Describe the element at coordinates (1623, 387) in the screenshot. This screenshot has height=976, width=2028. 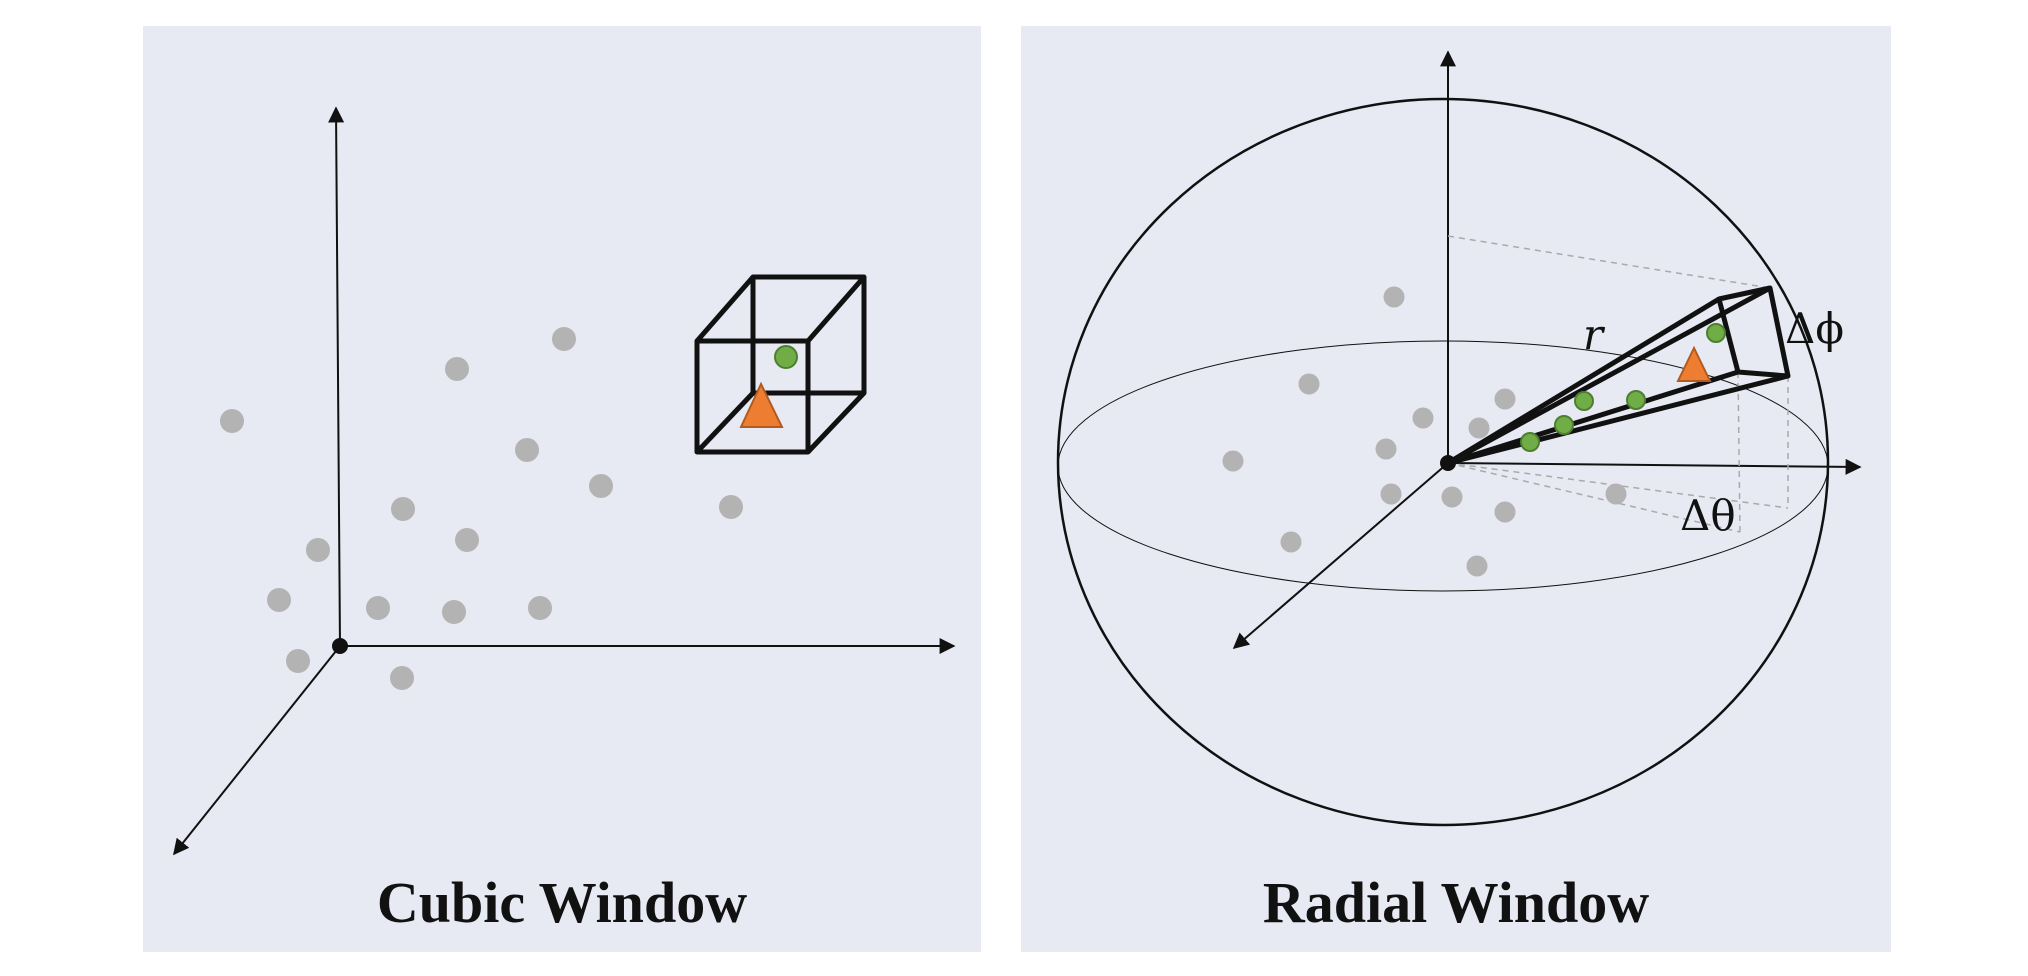
I see `green-points-in-wedge` at that location.